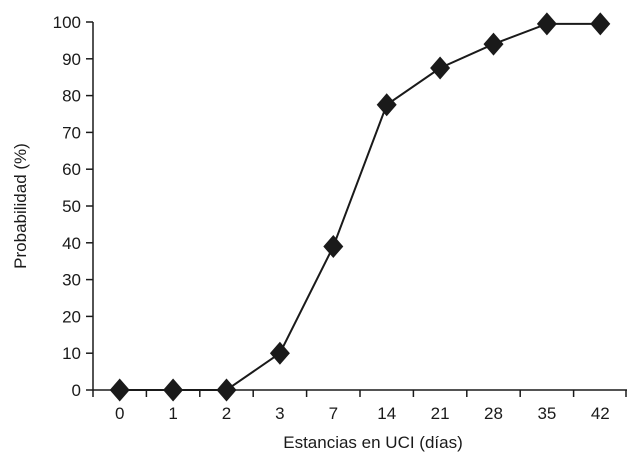 The width and height of the screenshot is (627, 453). Describe the element at coordinates (373, 442) in the screenshot. I see `x-axis-label: Estancias en UCI (días)` at that location.